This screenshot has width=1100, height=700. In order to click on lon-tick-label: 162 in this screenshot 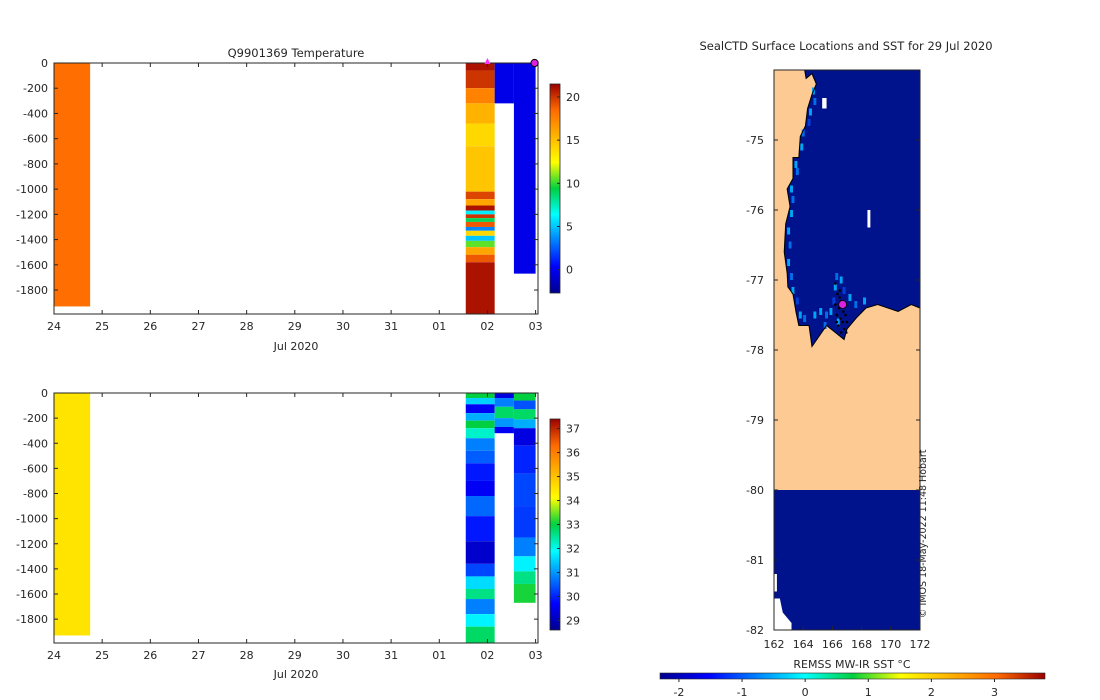, I will do `click(774, 644)`.